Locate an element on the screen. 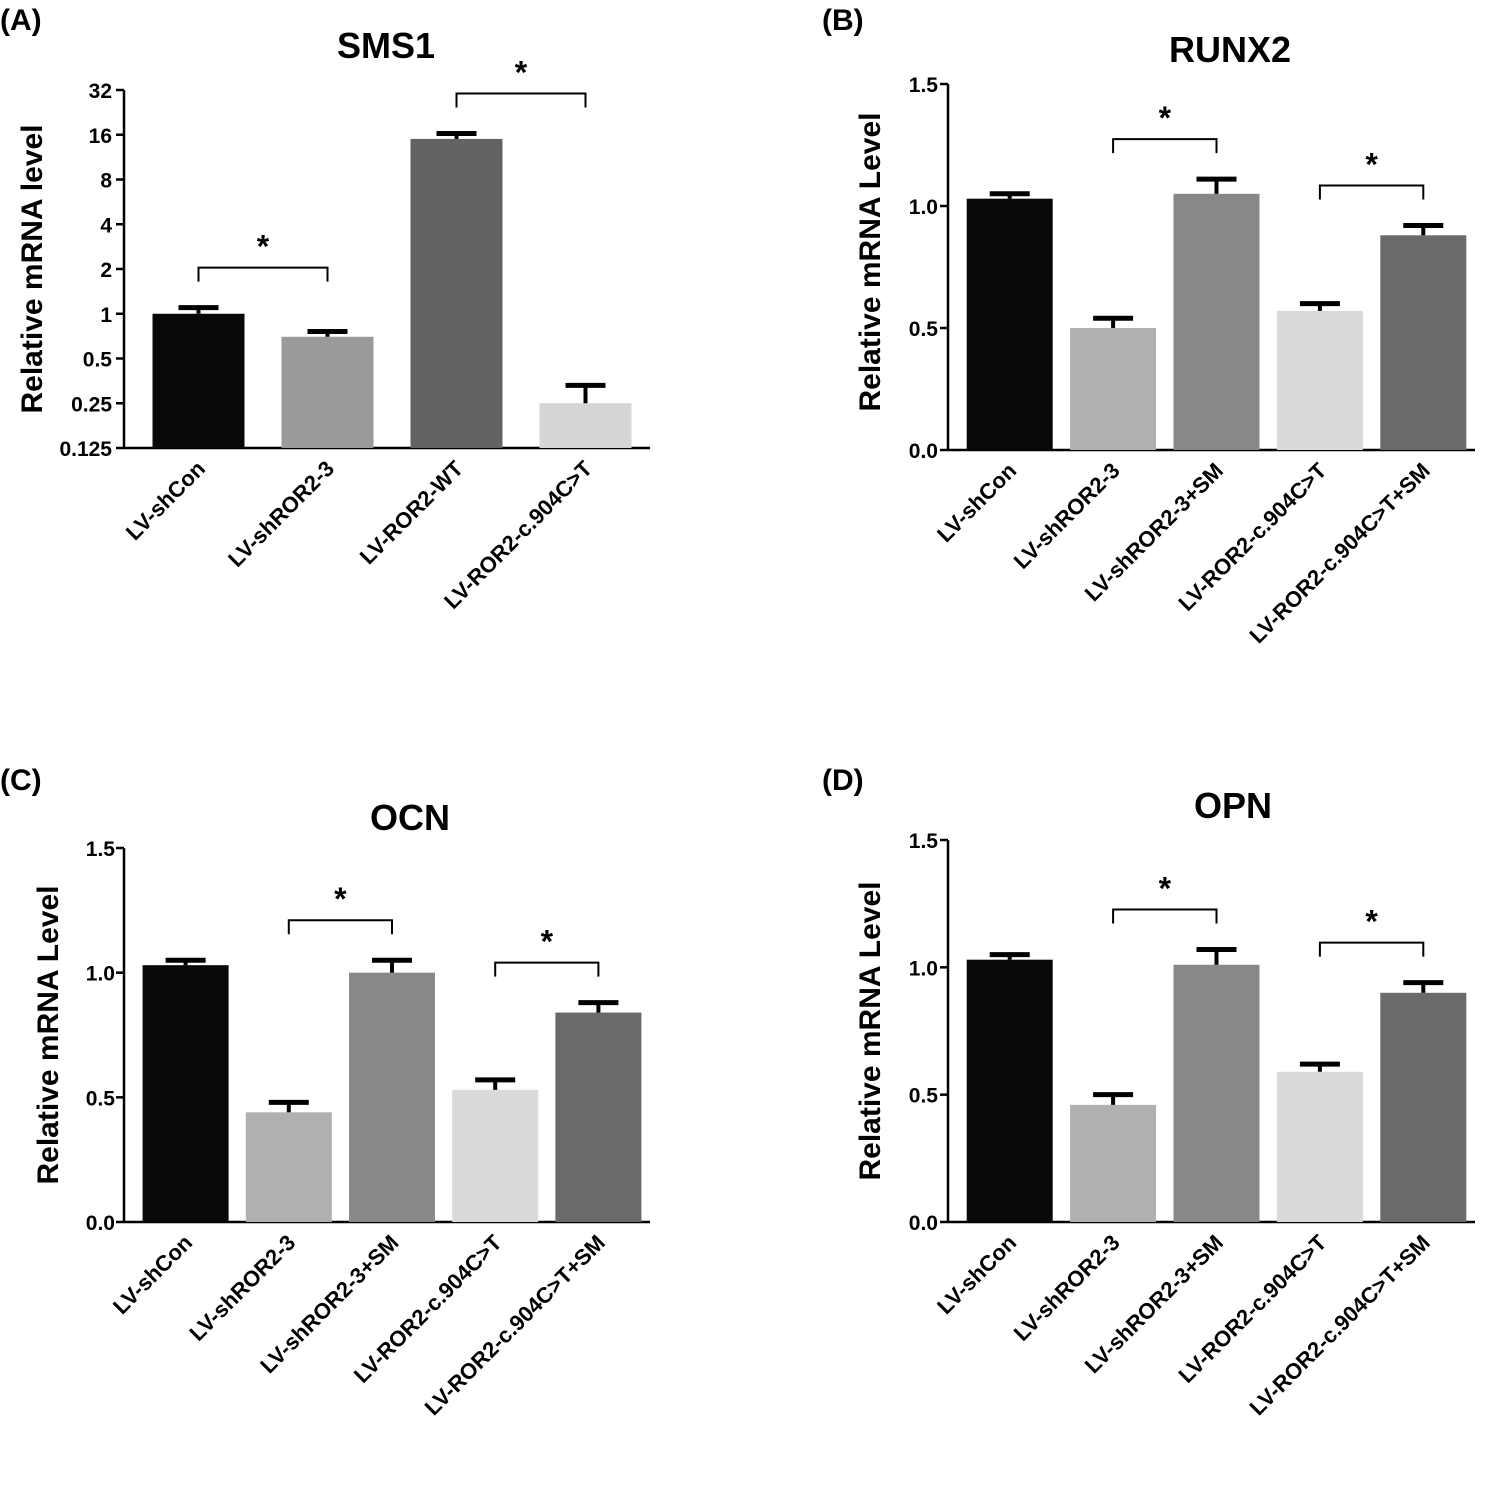 The image size is (1500, 1505). y-tick-label: 0.125 is located at coordinates (85, 449).